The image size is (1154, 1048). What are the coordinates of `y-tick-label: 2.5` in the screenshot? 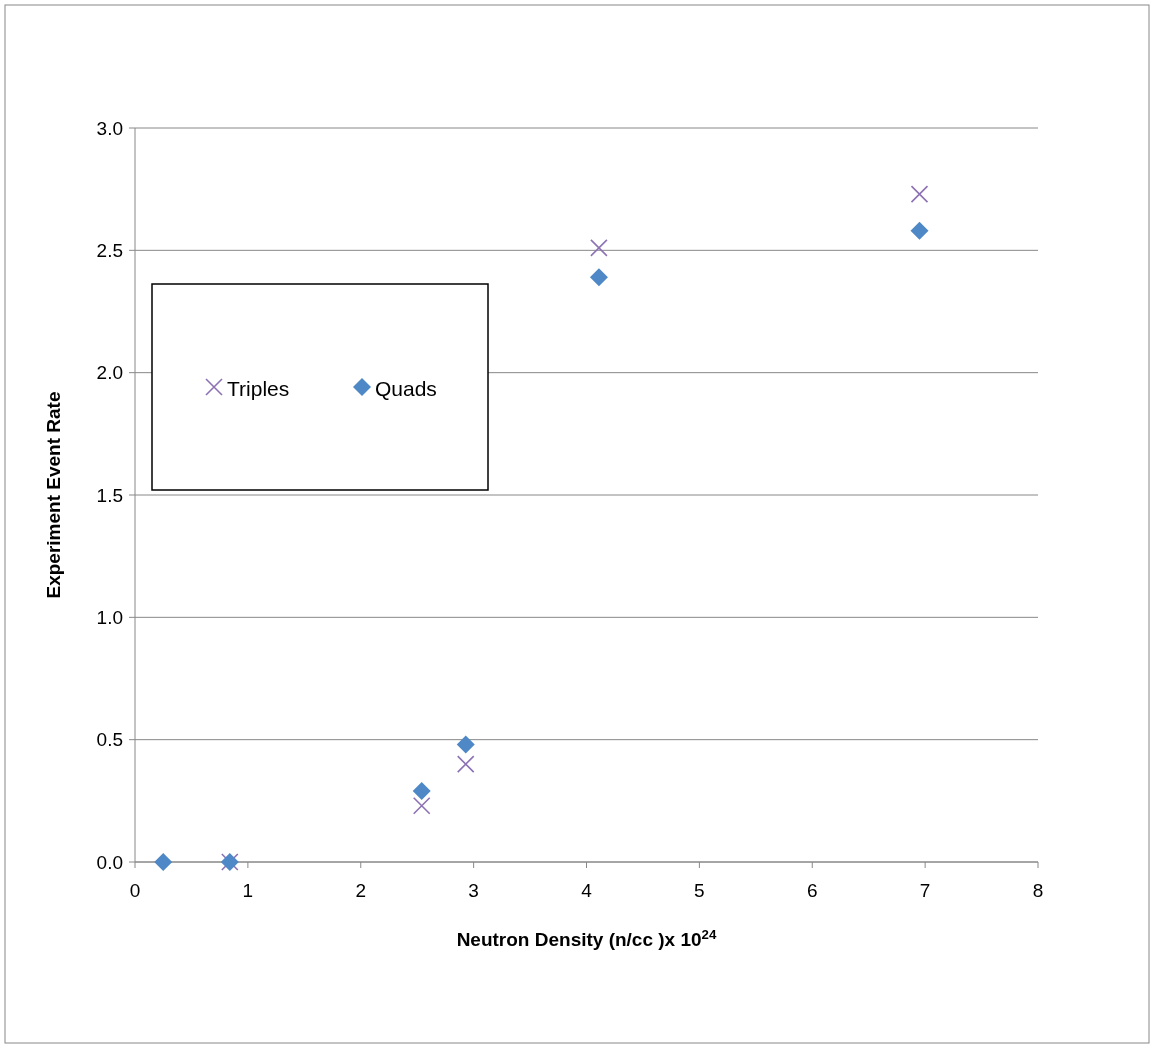 It's located at (109, 250).